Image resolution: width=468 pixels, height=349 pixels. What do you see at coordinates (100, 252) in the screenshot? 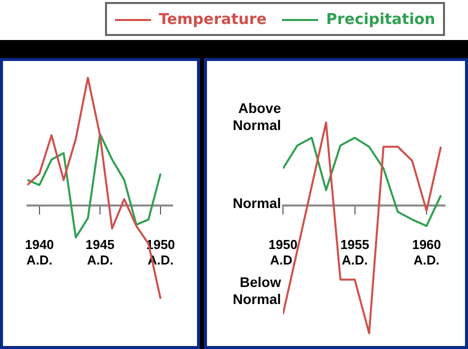
I see `x-tick-label: 1945 A.D.` at bounding box center [100, 252].